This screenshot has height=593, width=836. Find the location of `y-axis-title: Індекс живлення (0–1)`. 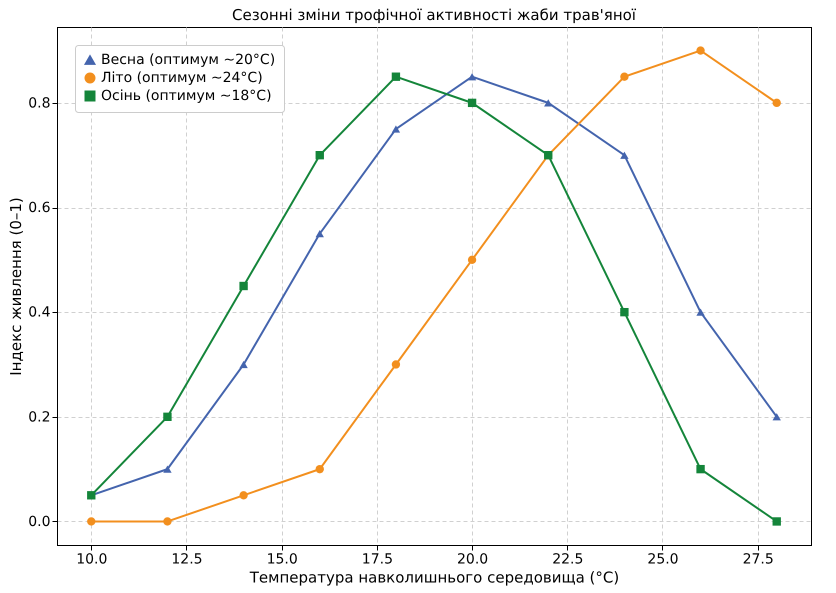

y-axis-title: Індекс живлення (0–1) is located at coordinates (16, 286).